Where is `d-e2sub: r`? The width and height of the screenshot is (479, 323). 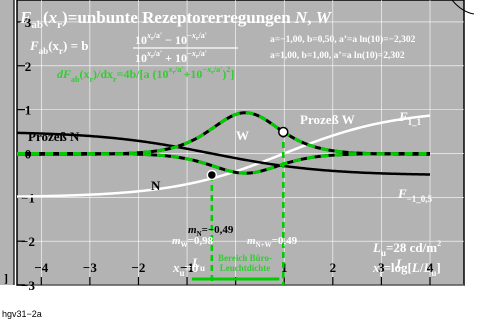 d-e2sub: r is located at coordinates (212, 73).